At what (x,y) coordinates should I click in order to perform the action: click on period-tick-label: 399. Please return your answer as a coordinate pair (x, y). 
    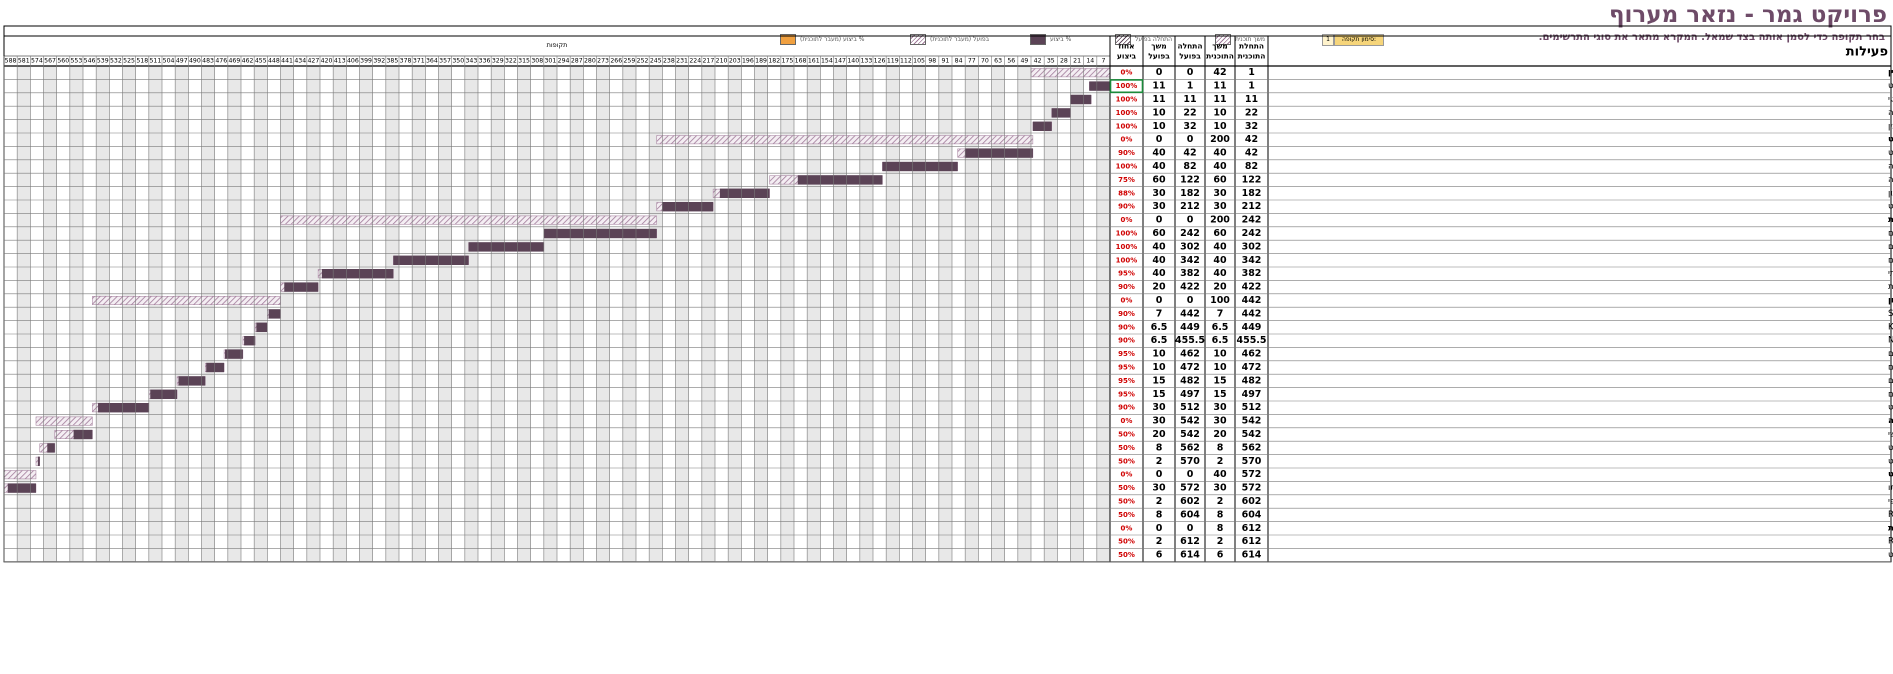
    Looking at the image, I should click on (366, 61).